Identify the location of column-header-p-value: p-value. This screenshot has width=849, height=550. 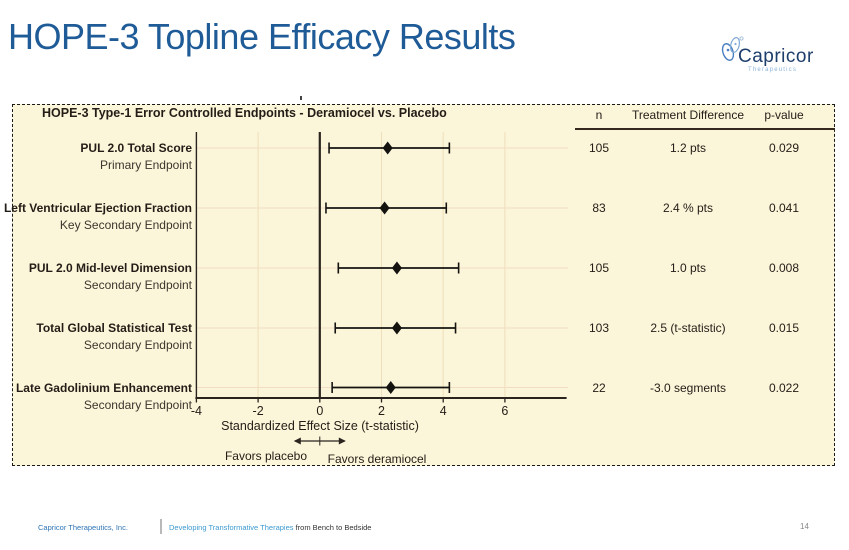
(784, 115).